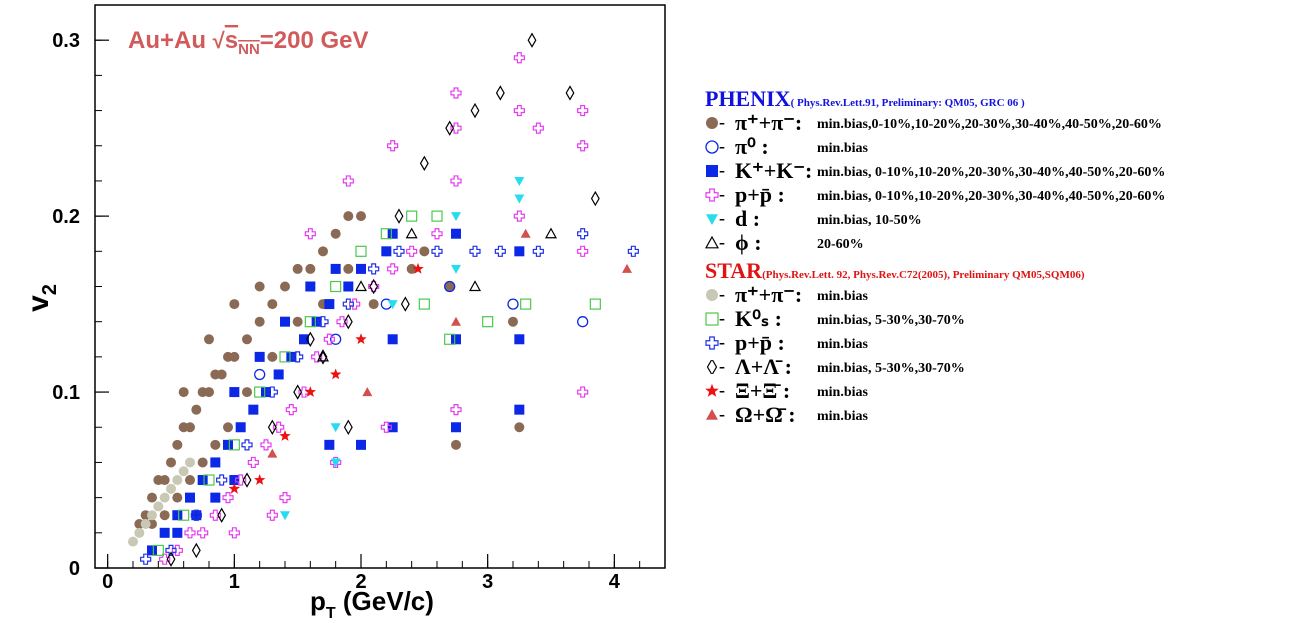 The height and width of the screenshot is (623, 1307). What do you see at coordinates (748, 98) in the screenshot?
I see `phenix-title: PHENIX` at bounding box center [748, 98].